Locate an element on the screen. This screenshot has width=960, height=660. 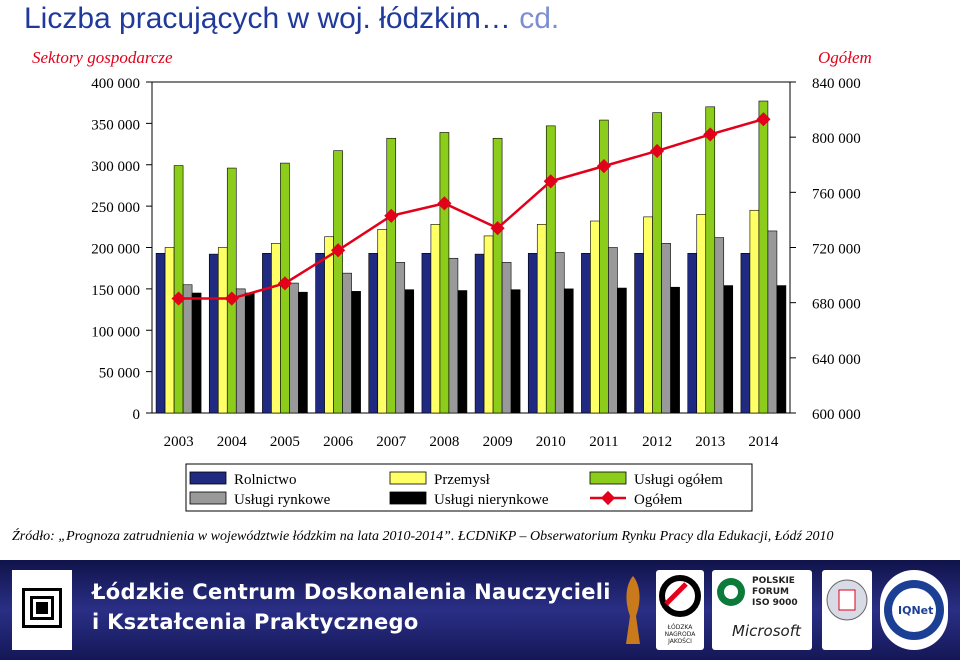
page-title: Liczba pracujących w woj. łódzkim… cd. is located at coordinates (291, 19).